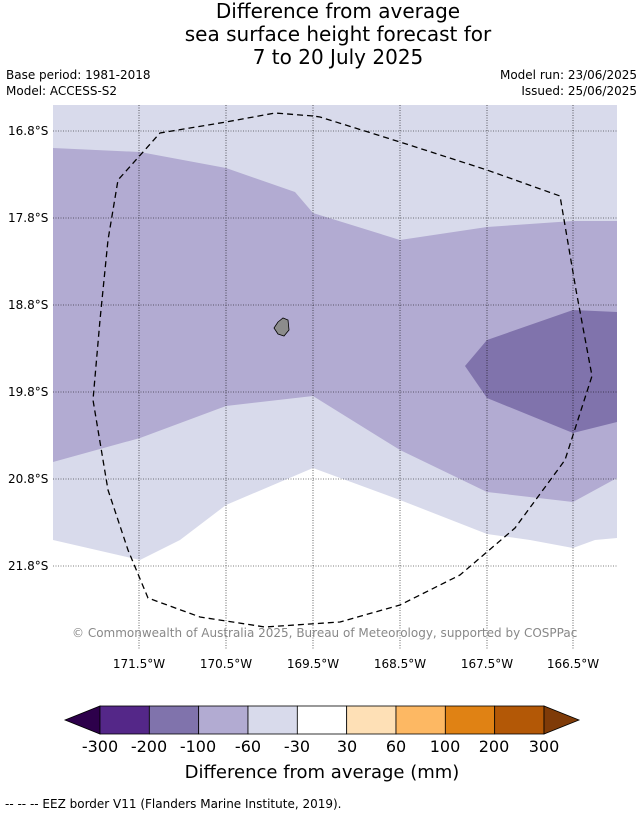 Image resolution: width=644 pixels, height=816 pixels. What do you see at coordinates (322, 772) in the screenshot?
I see `colorbar-title: Difference from average (mm)` at bounding box center [322, 772].